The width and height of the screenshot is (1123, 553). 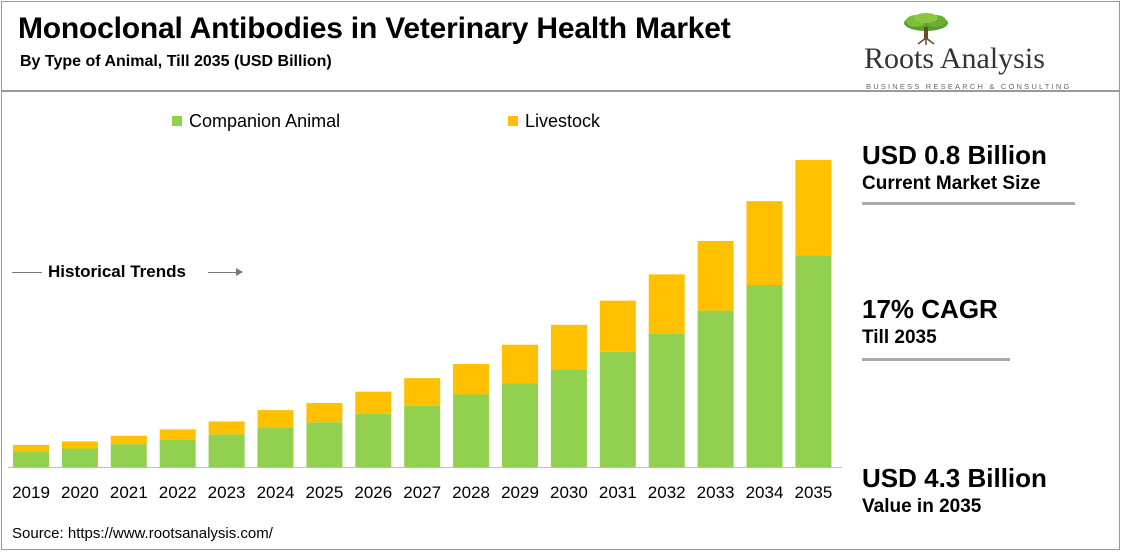 What do you see at coordinates (764, 243) in the screenshot?
I see `bar-livestock-2034` at bounding box center [764, 243].